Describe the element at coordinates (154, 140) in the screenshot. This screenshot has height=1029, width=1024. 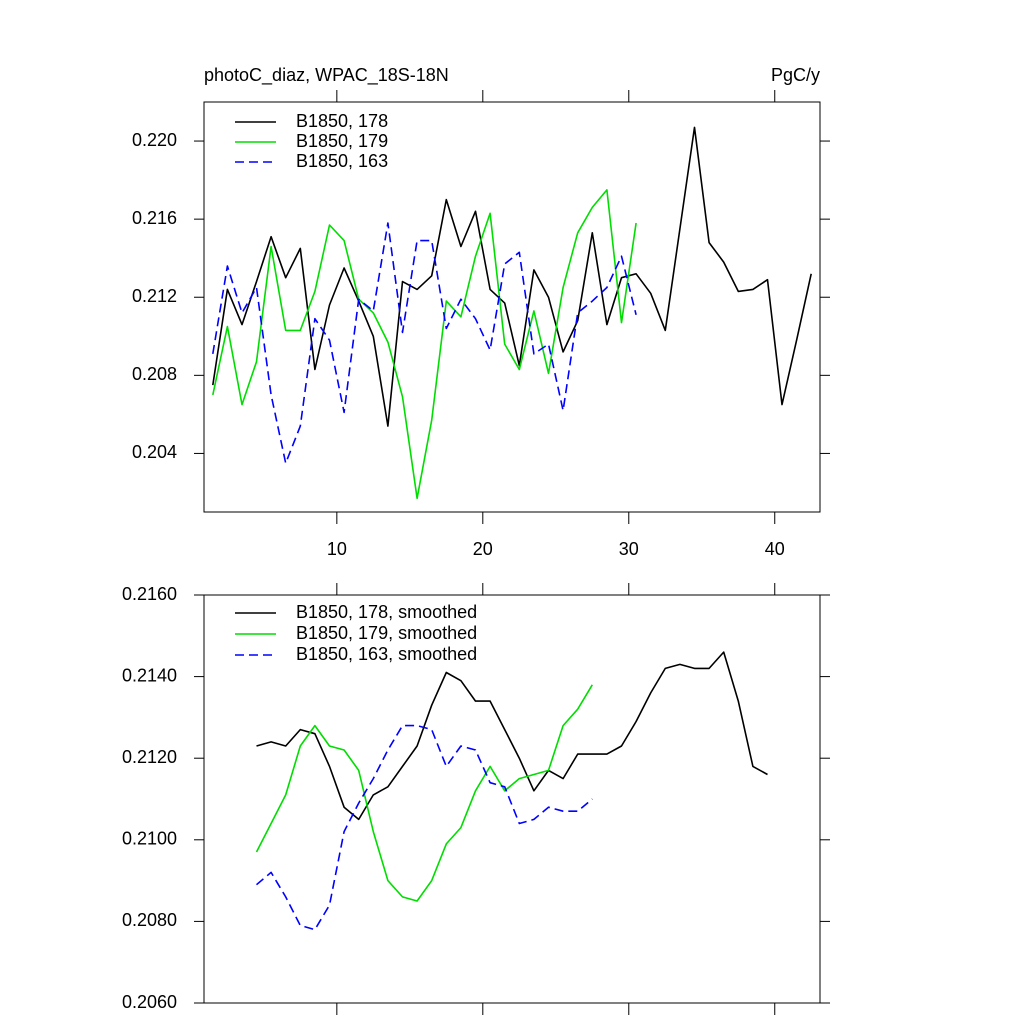
I see `y-tick-label: 0.220` at that location.